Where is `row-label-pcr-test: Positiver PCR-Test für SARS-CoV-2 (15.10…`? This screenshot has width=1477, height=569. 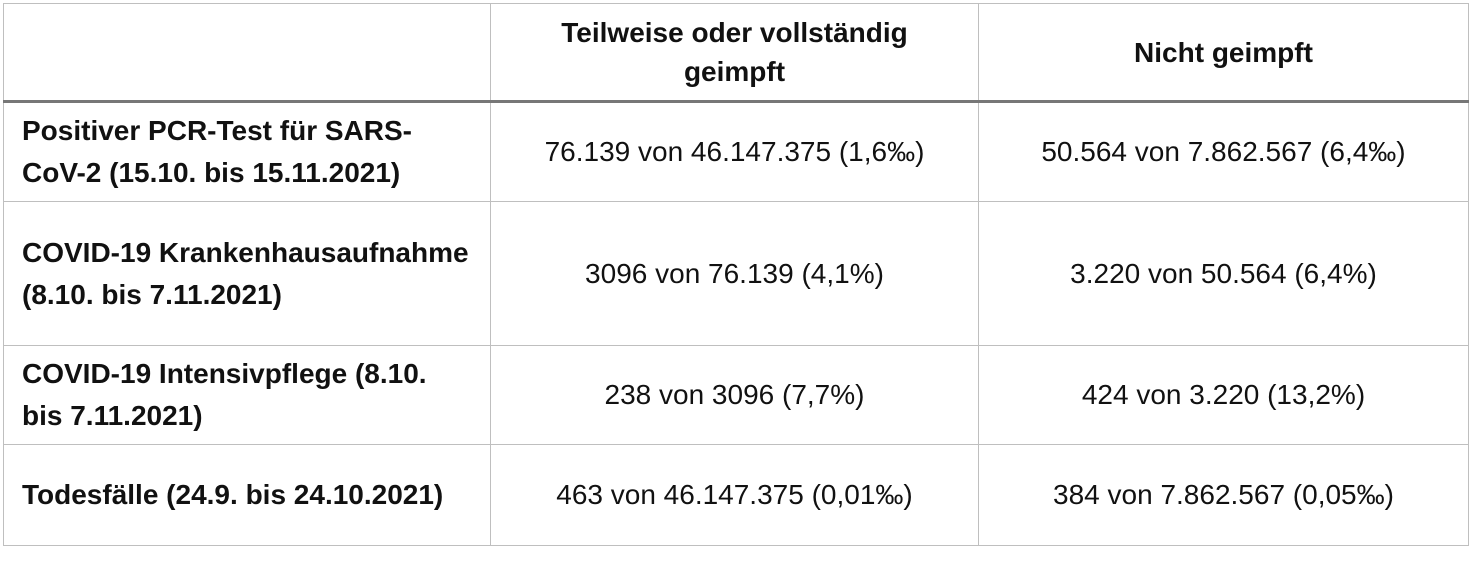 row-label-pcr-test: Positiver PCR-Test für SARS-CoV-2 (15.10… is located at coordinates (247, 151).